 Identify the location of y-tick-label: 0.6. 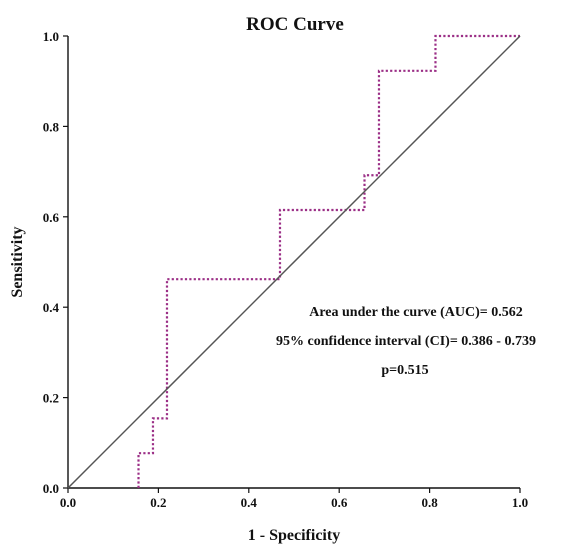
(51, 217).